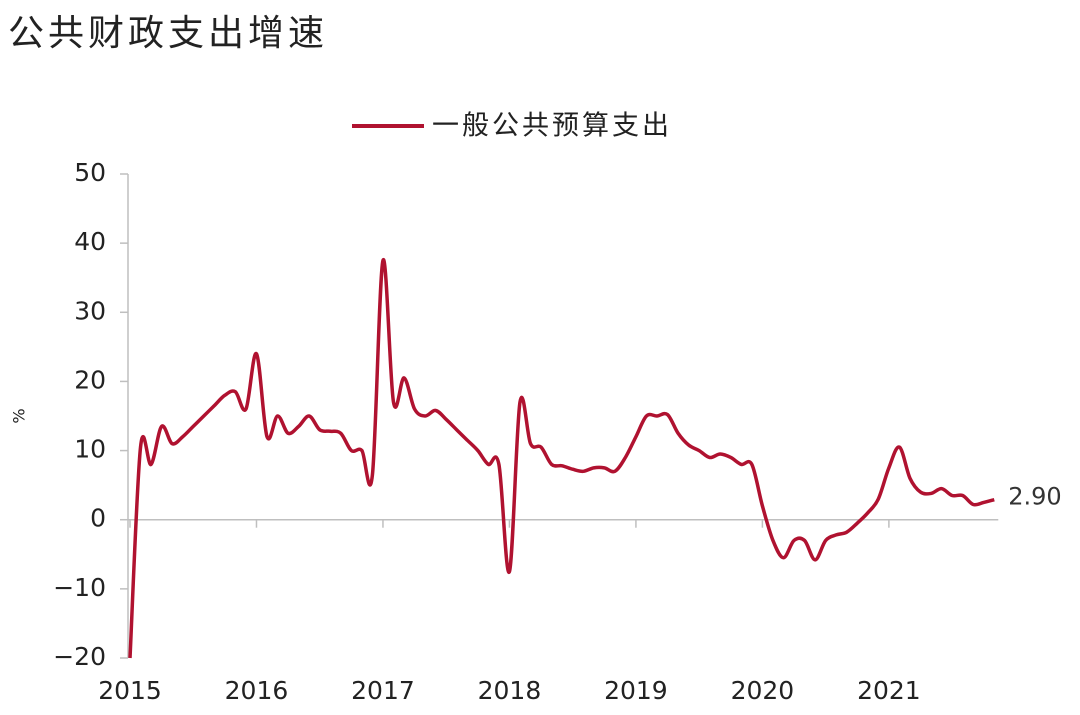 Image resolution: width=1080 pixels, height=715 pixels. What do you see at coordinates (90, 172) in the screenshot?
I see `y-tick-label: 50` at bounding box center [90, 172].